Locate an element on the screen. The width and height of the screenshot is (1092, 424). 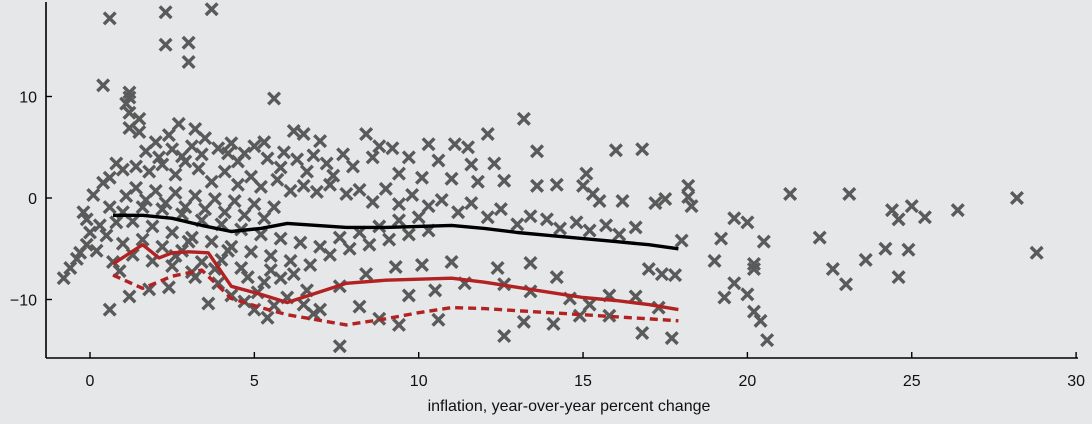
x-axis-label: inflation, year-over-year percent change is located at coordinates (569, 406).